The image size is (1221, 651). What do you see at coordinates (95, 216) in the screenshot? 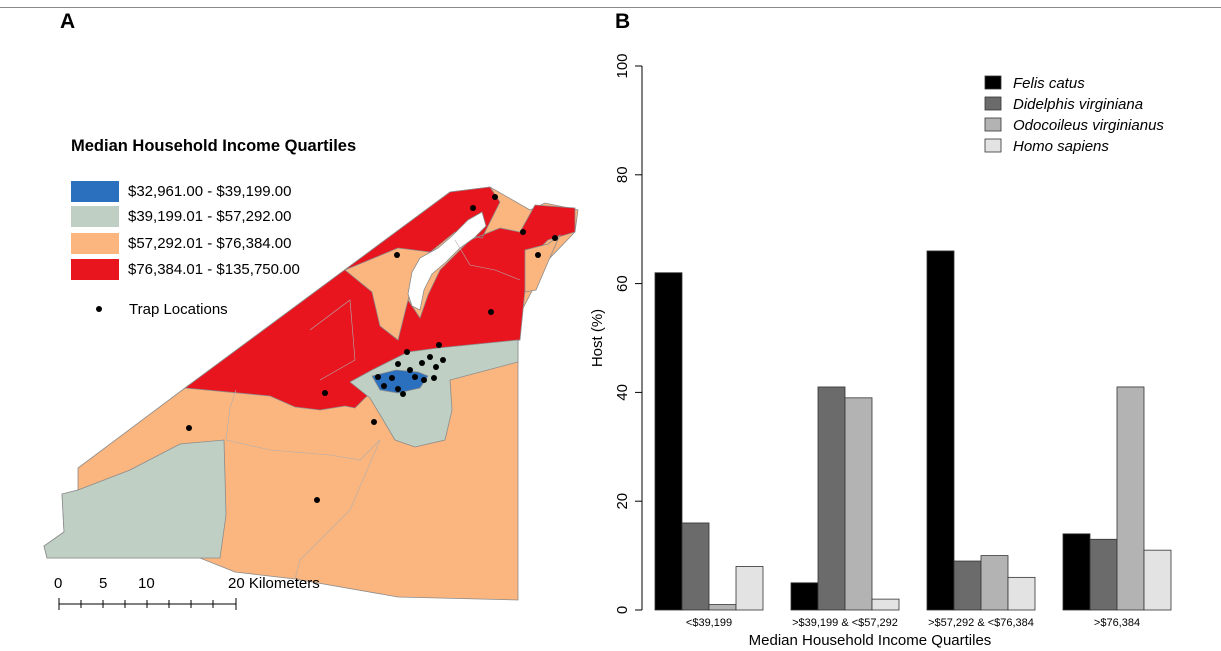
I see `legend-swatch-green` at bounding box center [95, 216].